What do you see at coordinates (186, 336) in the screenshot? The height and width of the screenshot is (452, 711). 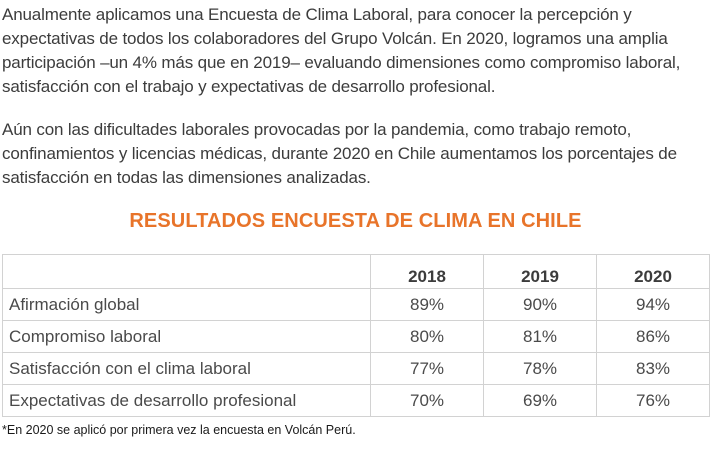 I see `row-label: Compromiso laboral` at bounding box center [186, 336].